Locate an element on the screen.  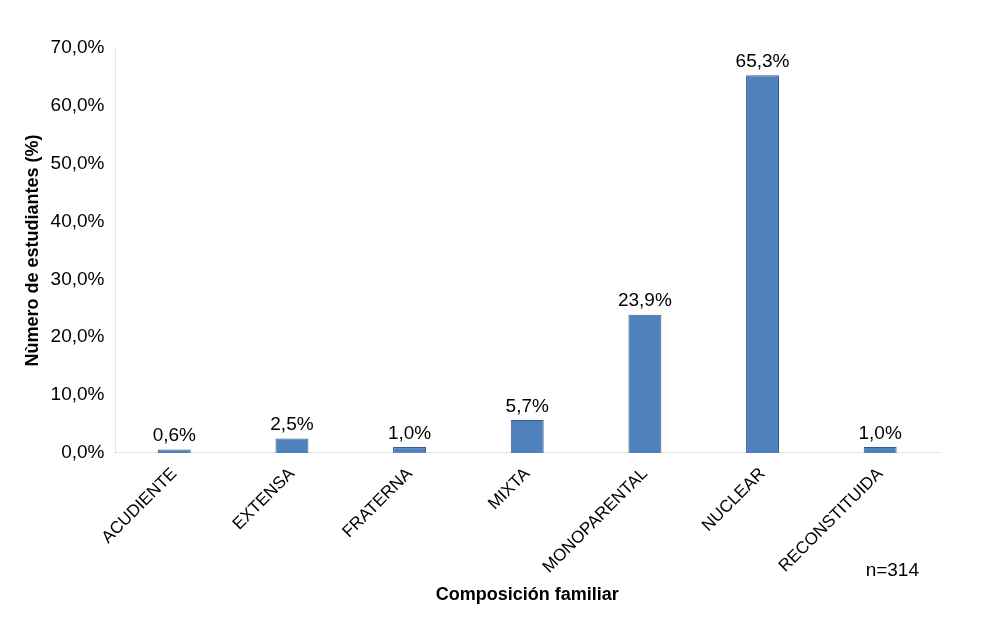
y-tick-label: 50,0% is located at coordinates (77, 162).